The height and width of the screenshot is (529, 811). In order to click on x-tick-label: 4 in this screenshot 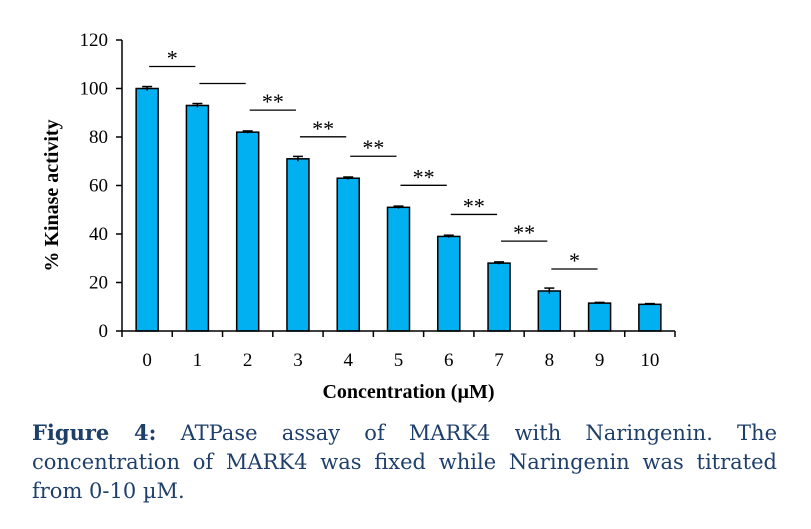, I will do `click(348, 360)`.